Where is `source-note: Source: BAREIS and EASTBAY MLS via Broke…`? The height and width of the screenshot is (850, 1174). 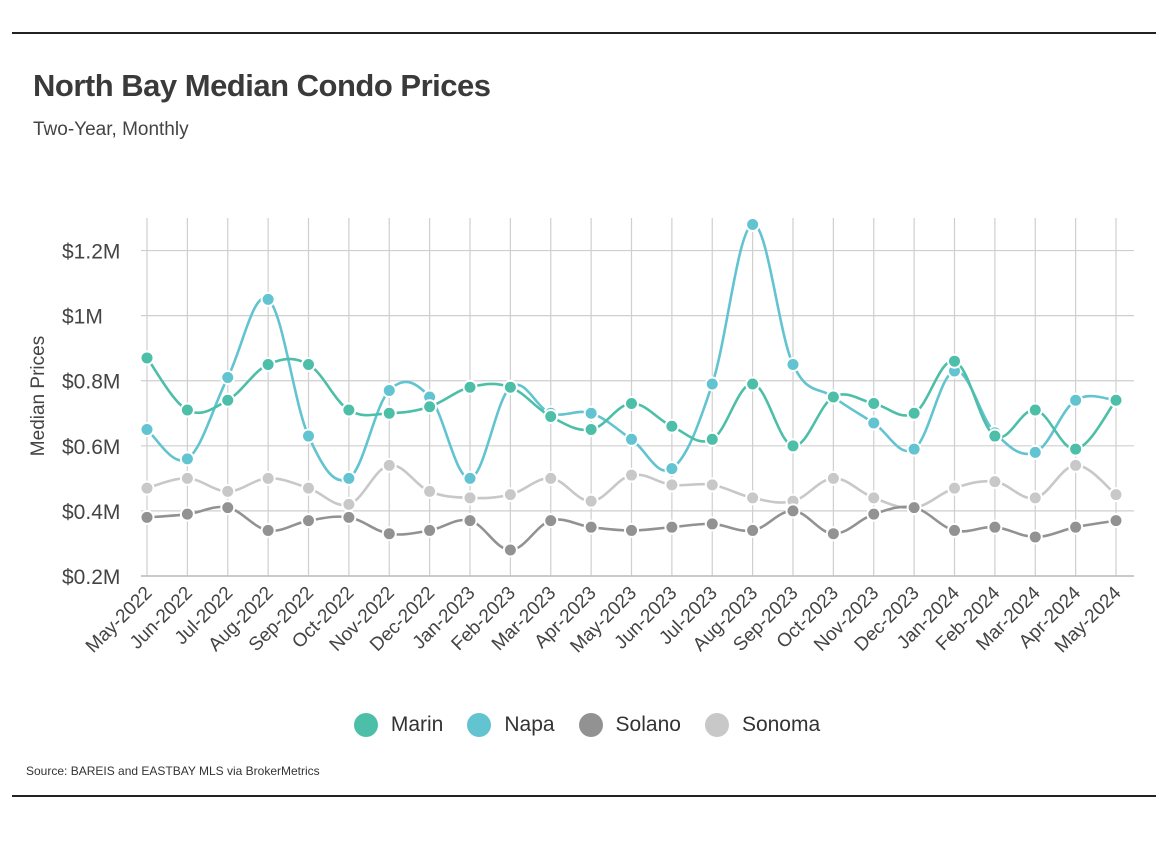 source-note: Source: BAREIS and EASTBAY MLS via Broke… is located at coordinates (173, 771).